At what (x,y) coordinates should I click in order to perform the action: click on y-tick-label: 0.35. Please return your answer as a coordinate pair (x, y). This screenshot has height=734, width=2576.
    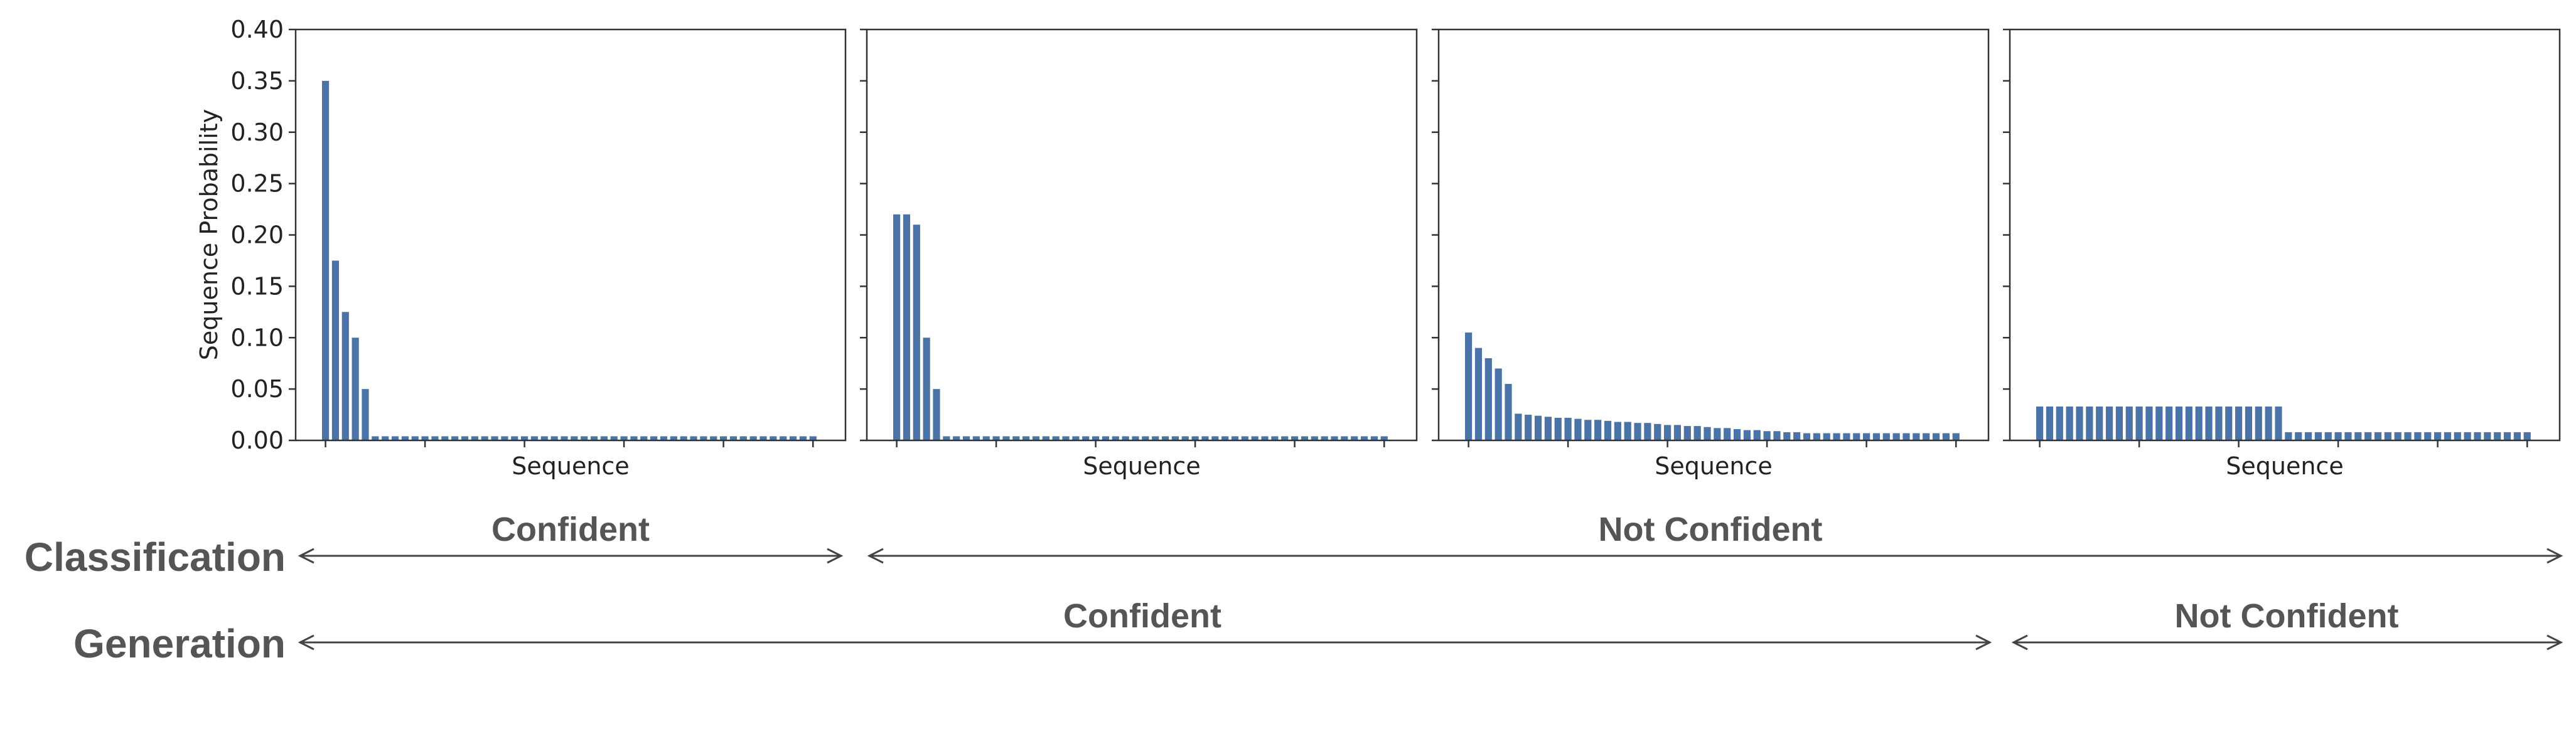
    Looking at the image, I should click on (257, 81).